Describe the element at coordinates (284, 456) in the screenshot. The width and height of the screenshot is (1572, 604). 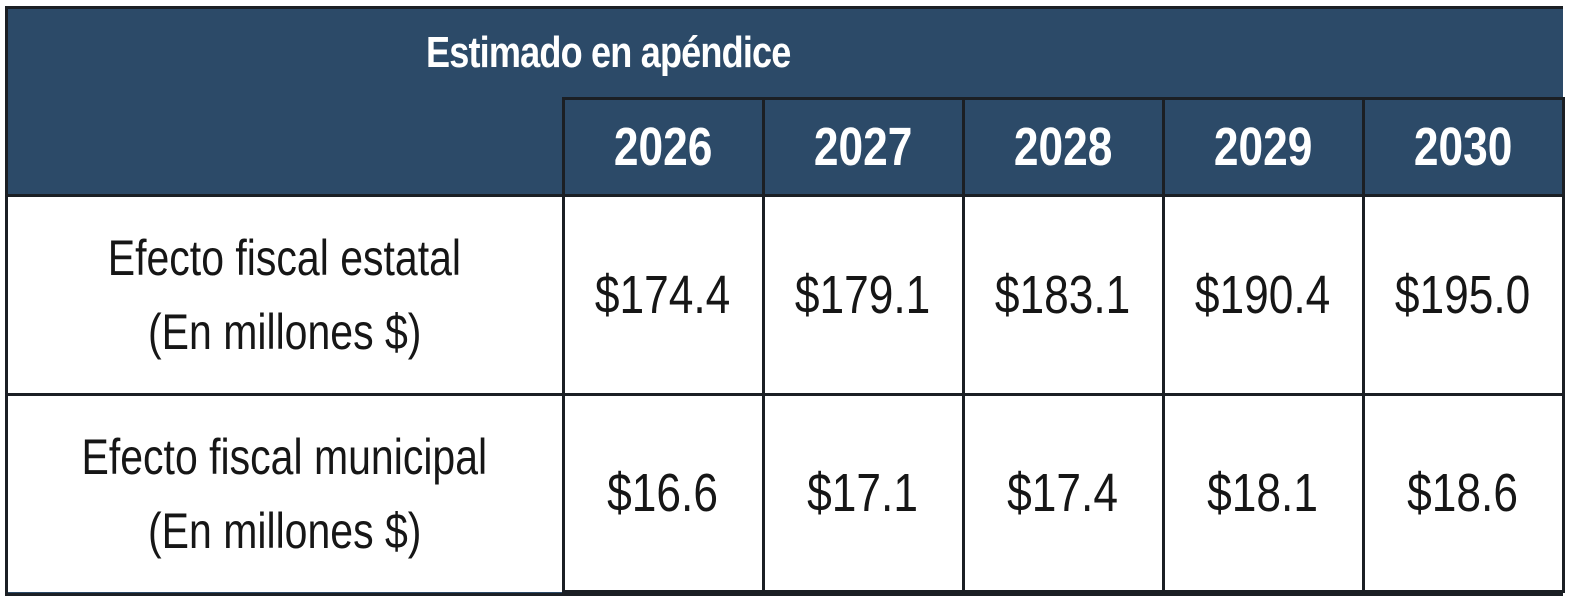
I see `row-label-line1: Efecto fiscal municipal` at that location.